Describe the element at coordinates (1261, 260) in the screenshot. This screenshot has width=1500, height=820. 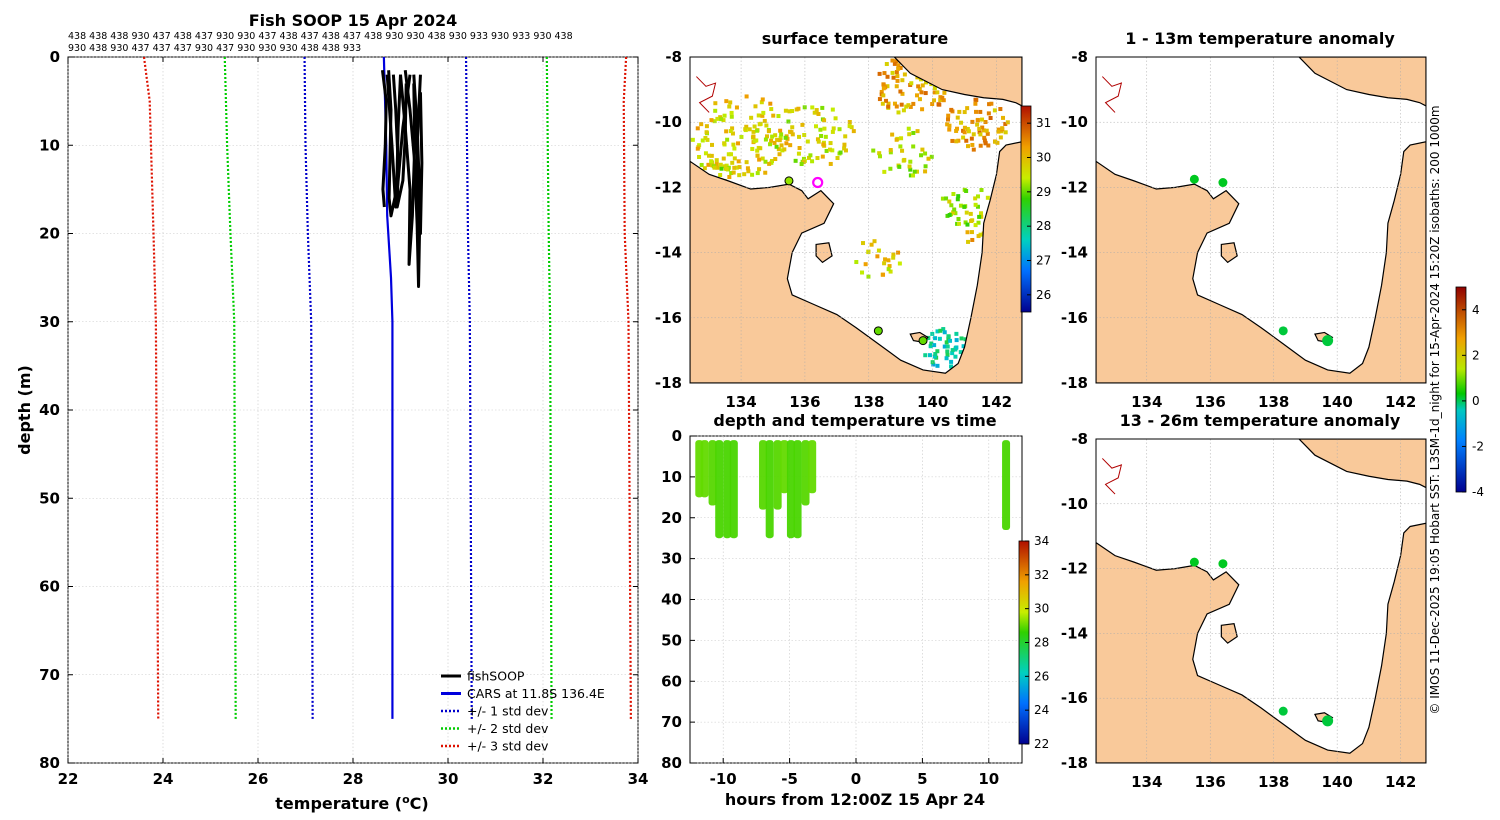
I see `anom-1-13-points` at that location.